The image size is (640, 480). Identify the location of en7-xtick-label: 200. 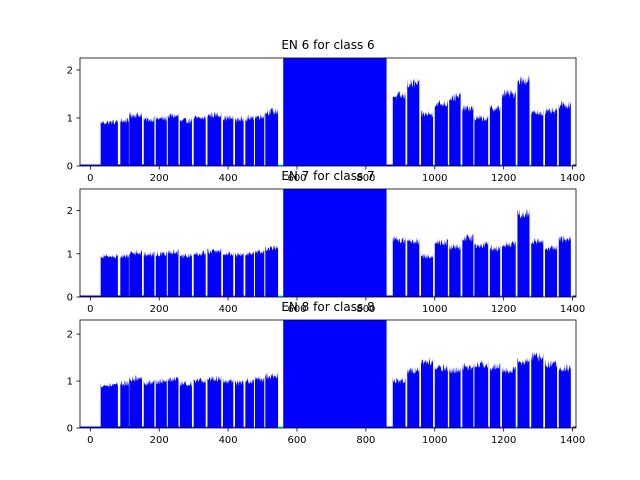
(159, 309).